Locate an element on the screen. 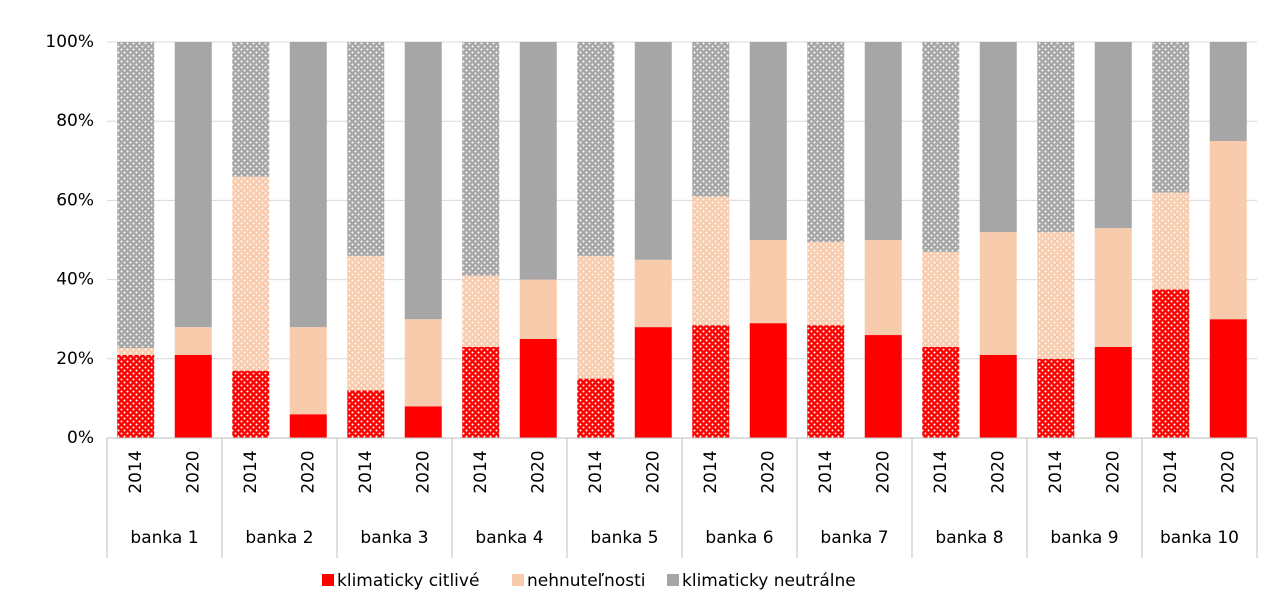 This screenshot has height=615, width=1276. legend-label: klimaticky citlivé is located at coordinates (408, 581).